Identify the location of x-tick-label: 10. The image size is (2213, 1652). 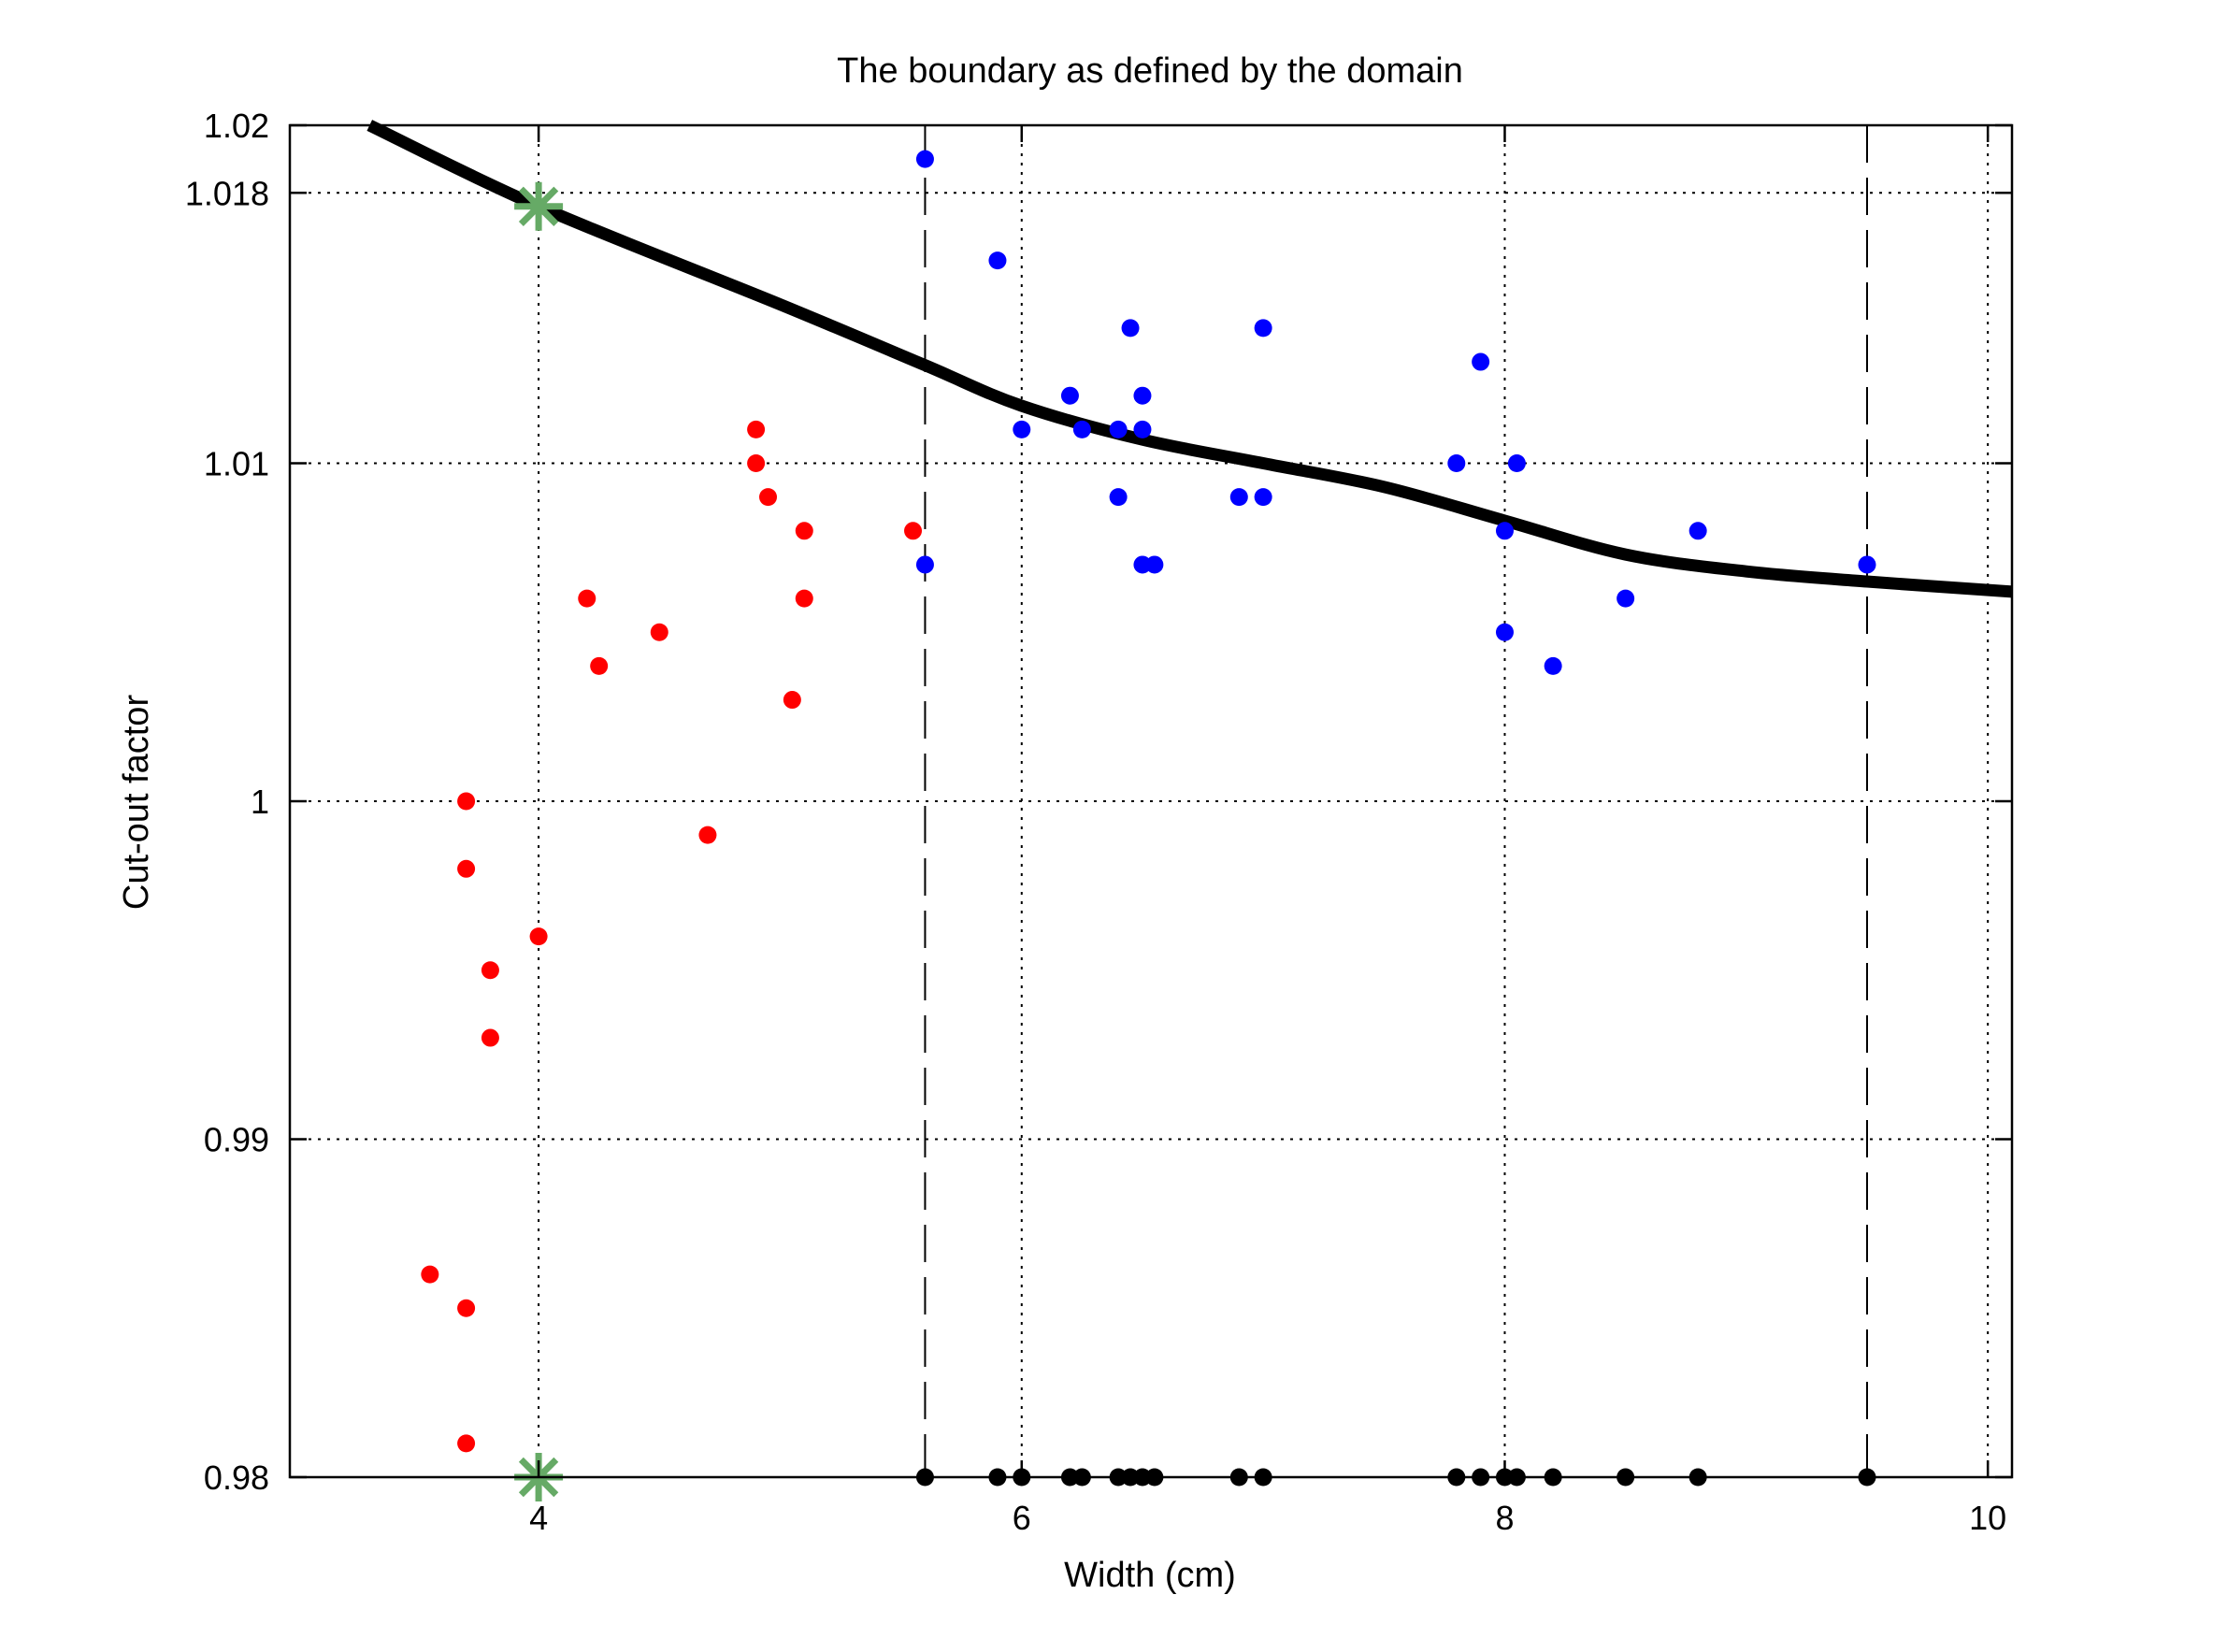
(1987, 1518).